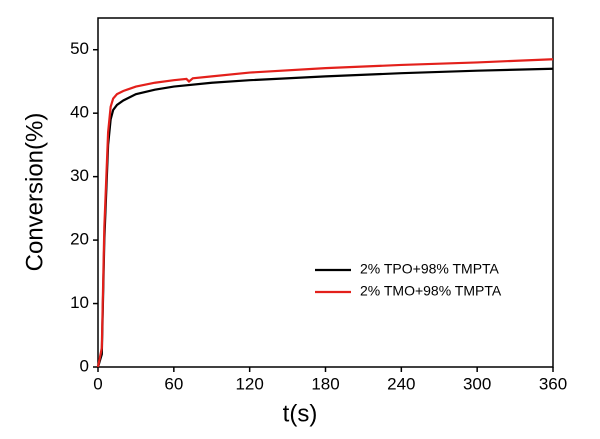 The width and height of the screenshot is (600, 439). What do you see at coordinates (430, 269) in the screenshot?
I see `legend-label: 2% TPO+98% TMPTA` at bounding box center [430, 269].